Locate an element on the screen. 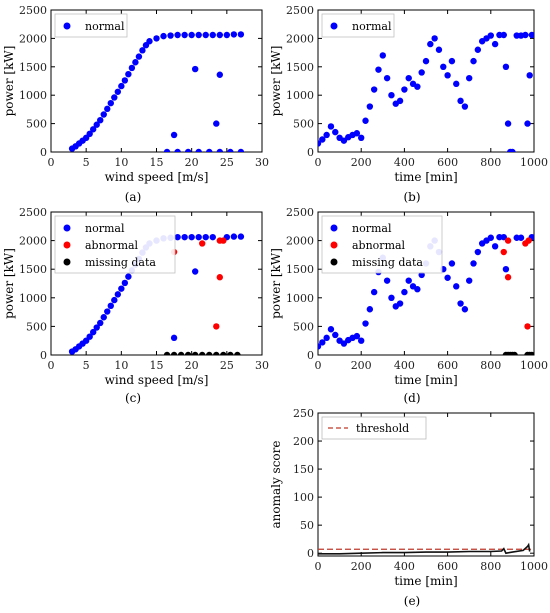 The height and width of the screenshot is (613, 550). legend-box is located at coordinates (382, 244).